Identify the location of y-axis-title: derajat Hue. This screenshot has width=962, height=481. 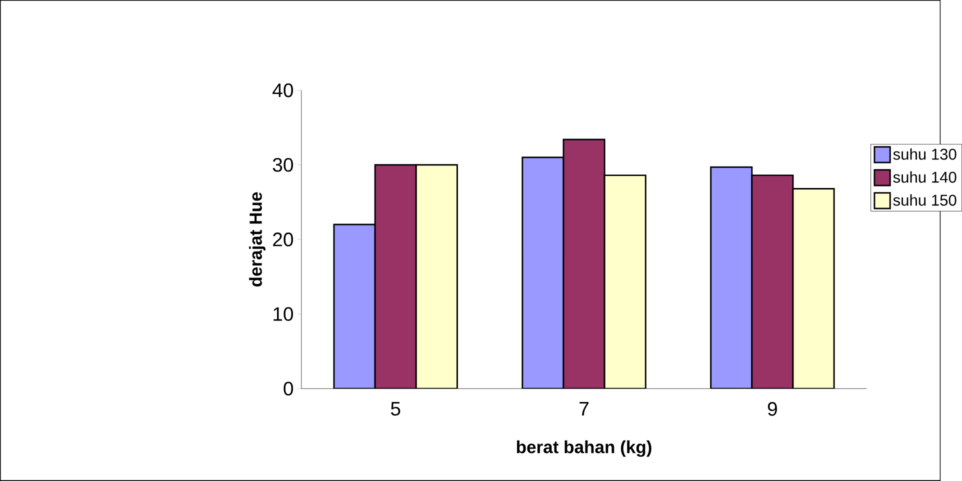
(257, 239).